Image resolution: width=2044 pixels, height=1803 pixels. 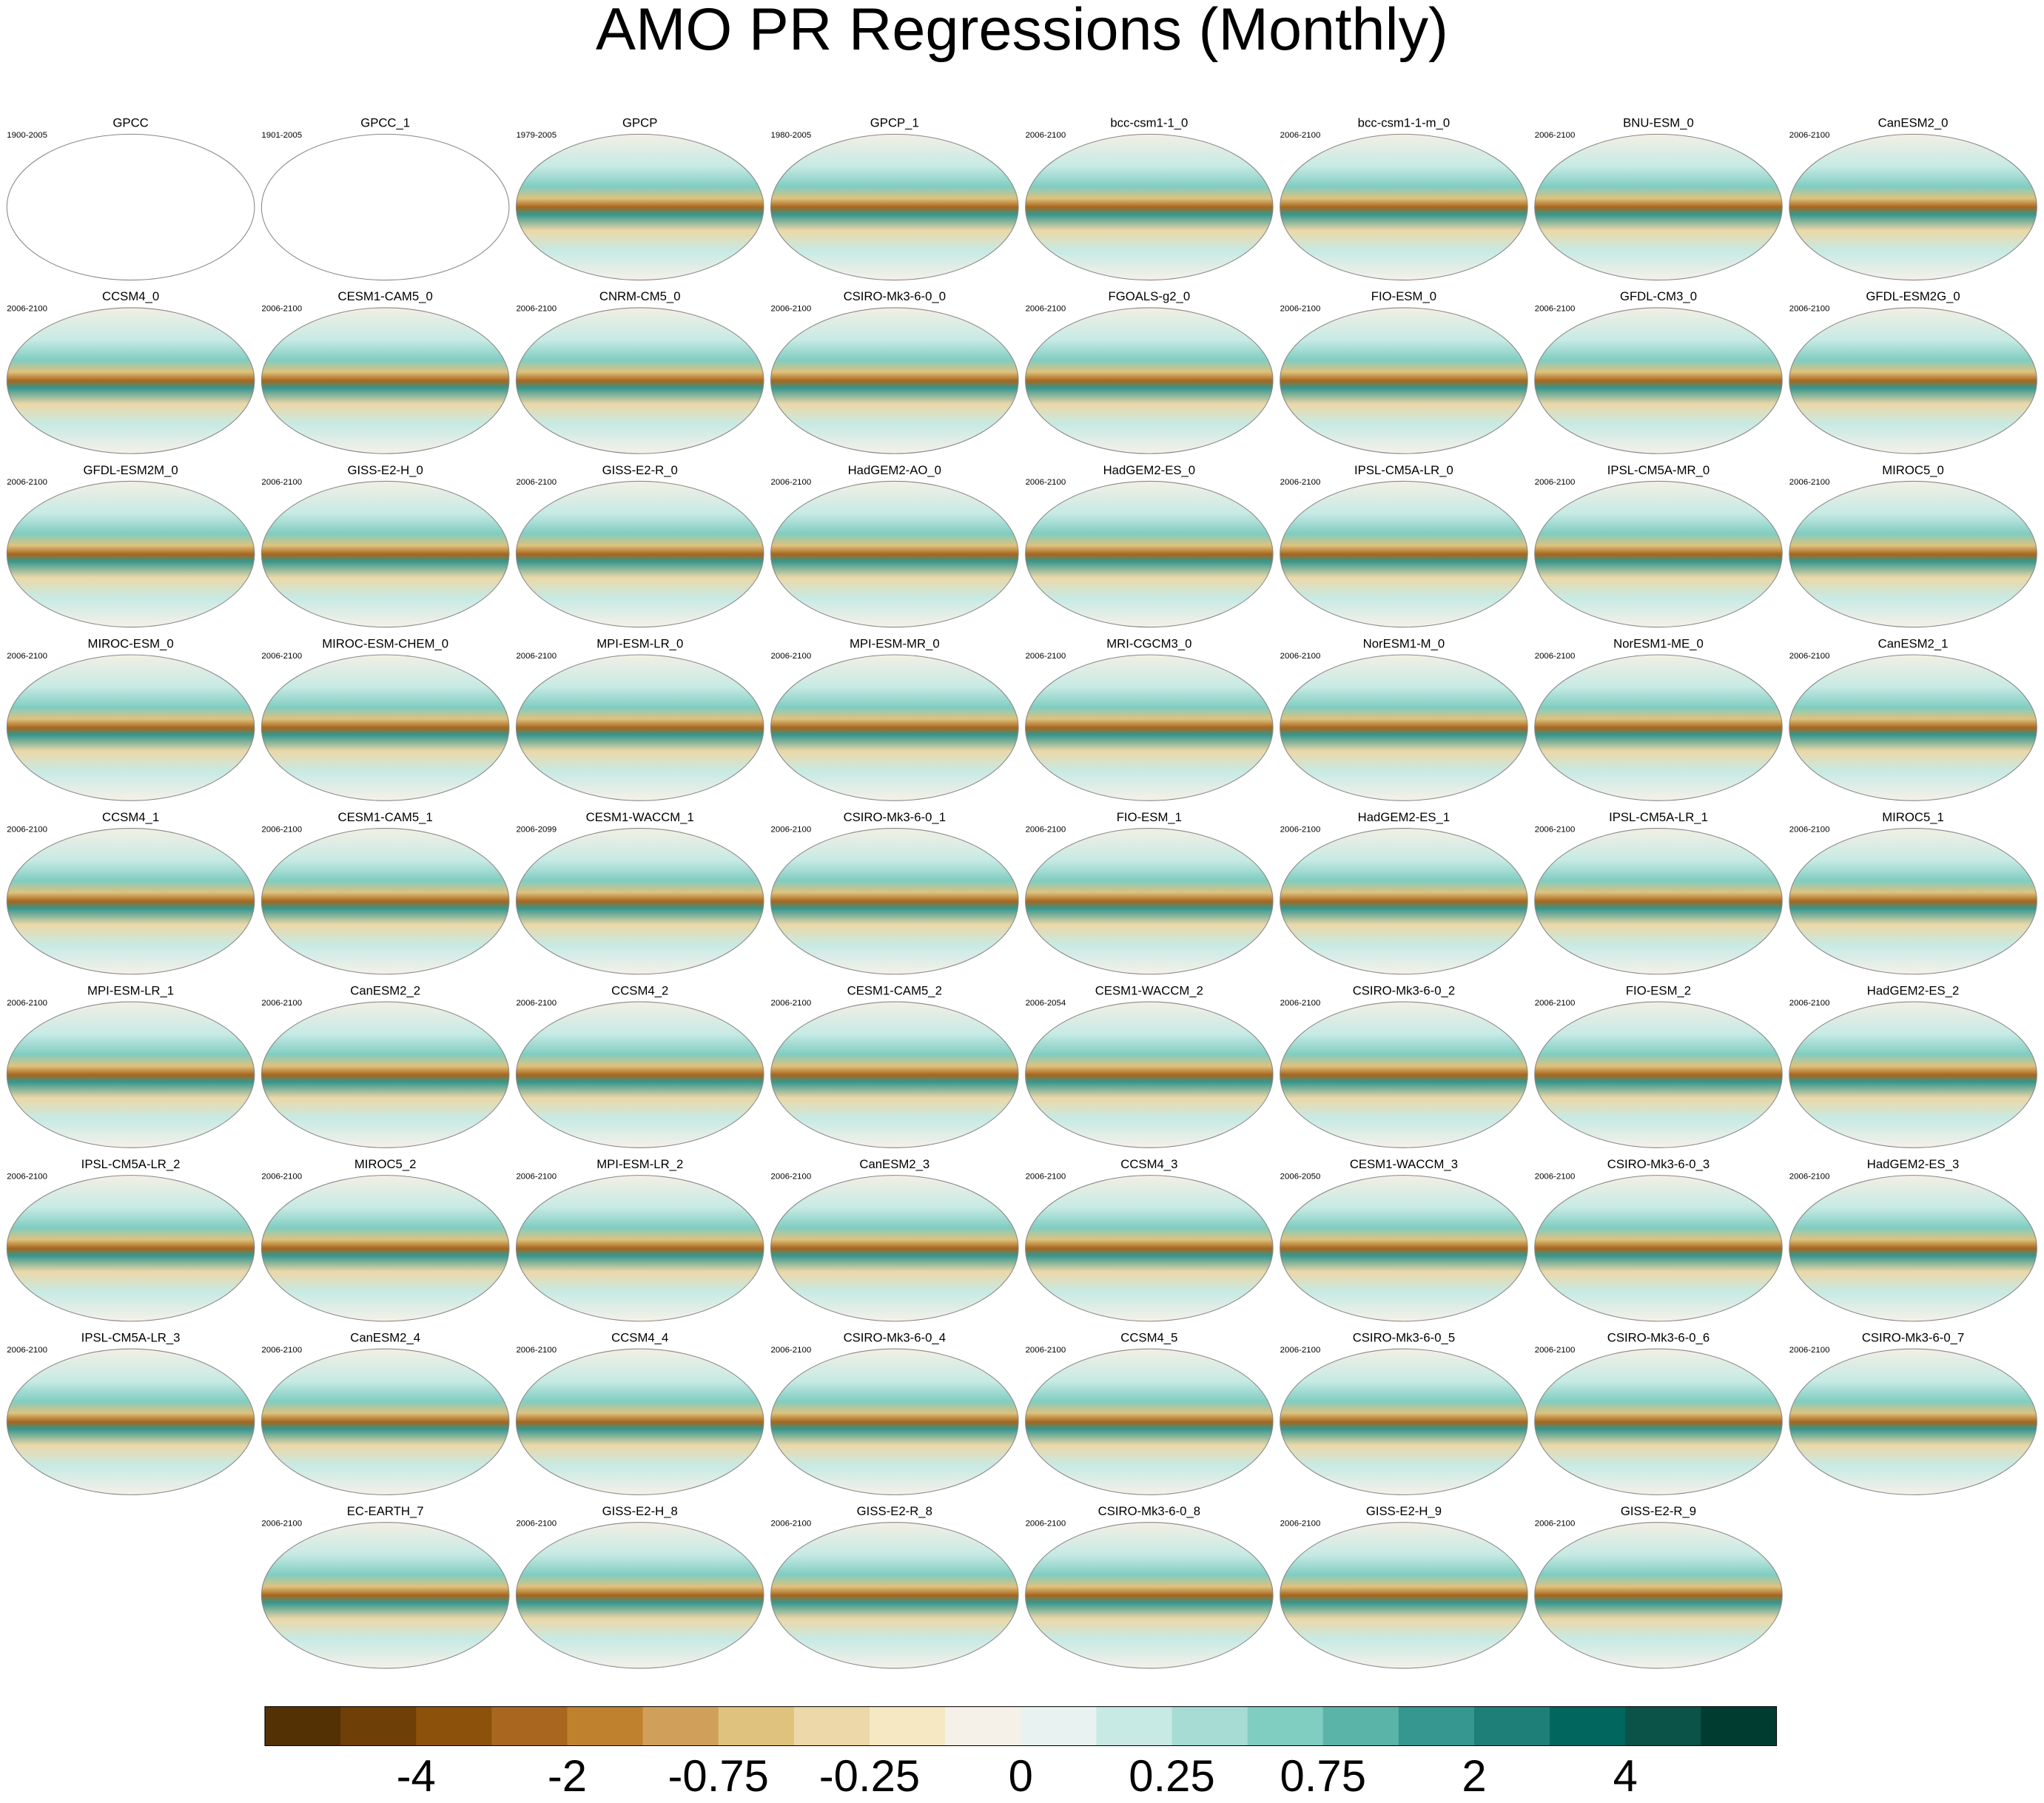 I want to click on map-panel: CSIRO-Mk3-6-0_8 2006-2100, so click(x=1149, y=1586).